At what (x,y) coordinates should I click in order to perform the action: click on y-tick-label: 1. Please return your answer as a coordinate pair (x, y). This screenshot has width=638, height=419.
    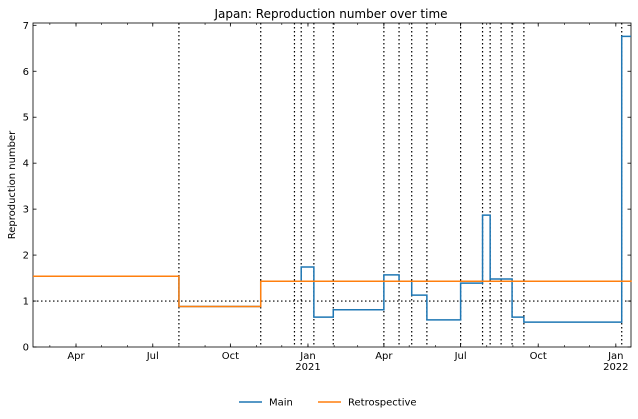
    Looking at the image, I should click on (26, 302).